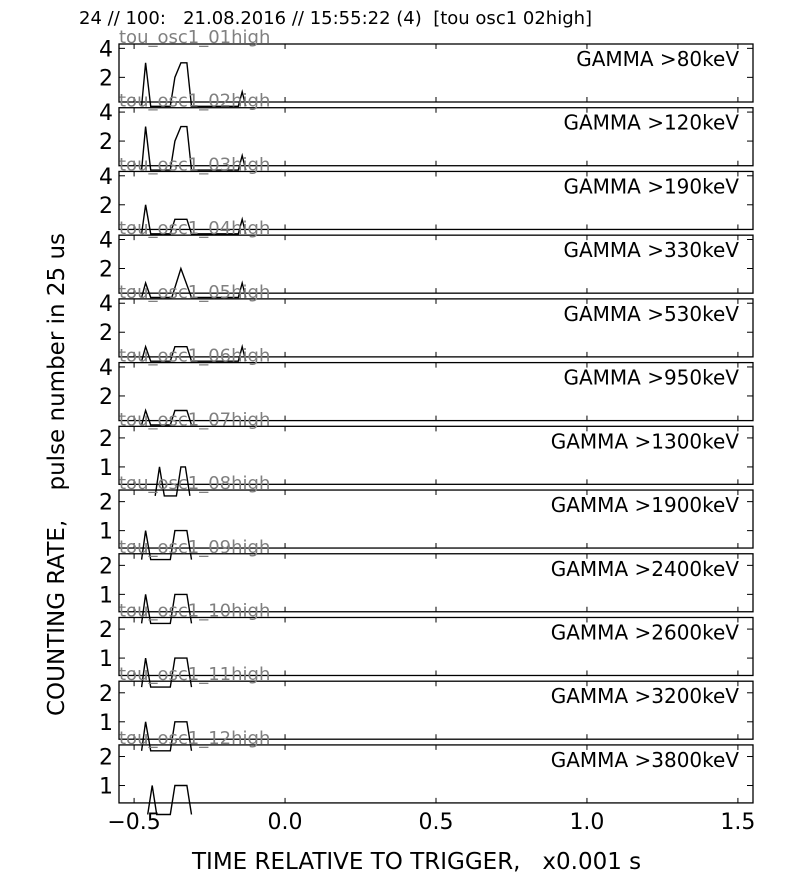  I want to click on channel-name-label: tou_osc1_11high, so click(194, 674).